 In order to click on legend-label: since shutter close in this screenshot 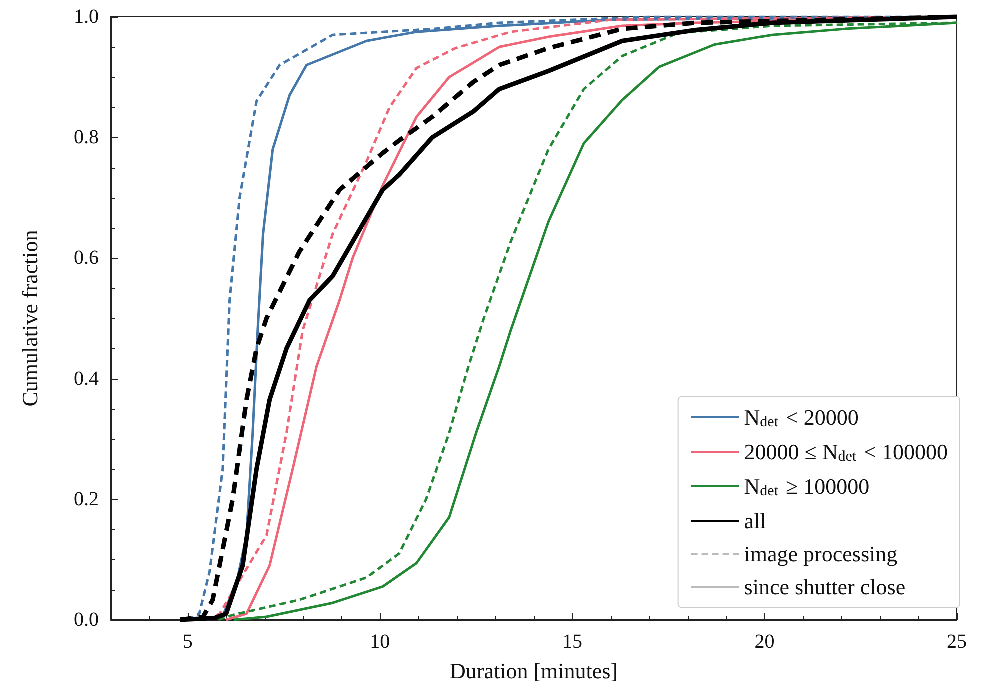, I will do `click(825, 587)`.